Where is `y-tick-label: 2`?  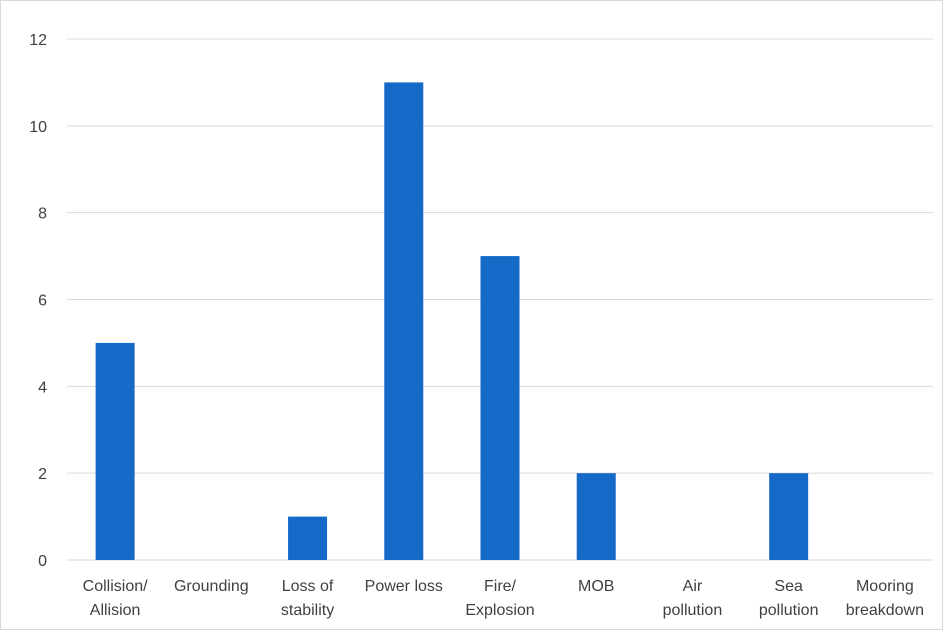 y-tick-label: 2 is located at coordinates (42, 474).